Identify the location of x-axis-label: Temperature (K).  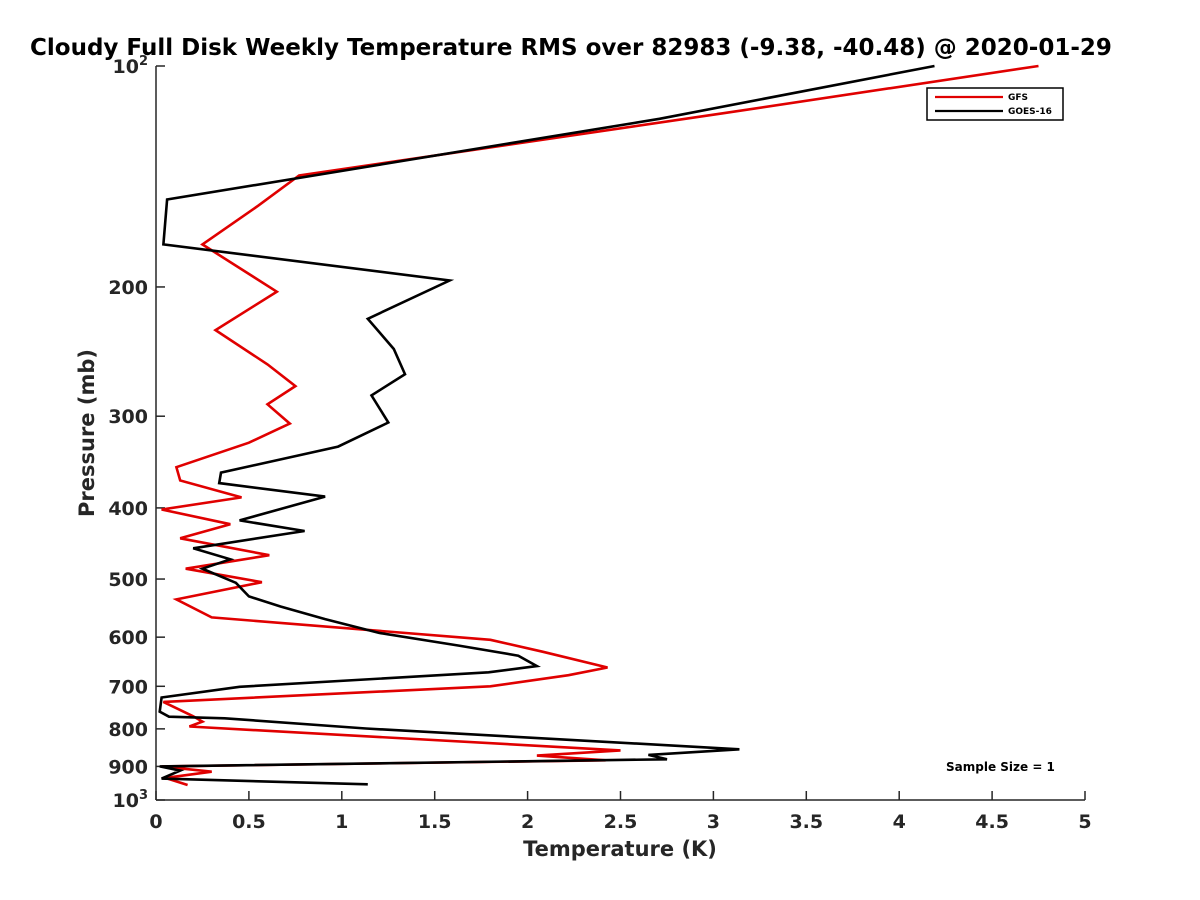
(620, 849).